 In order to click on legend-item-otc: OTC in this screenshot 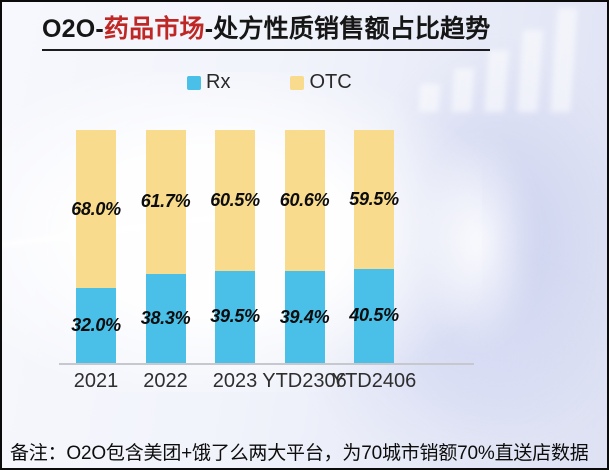, I will do `click(321, 82)`.